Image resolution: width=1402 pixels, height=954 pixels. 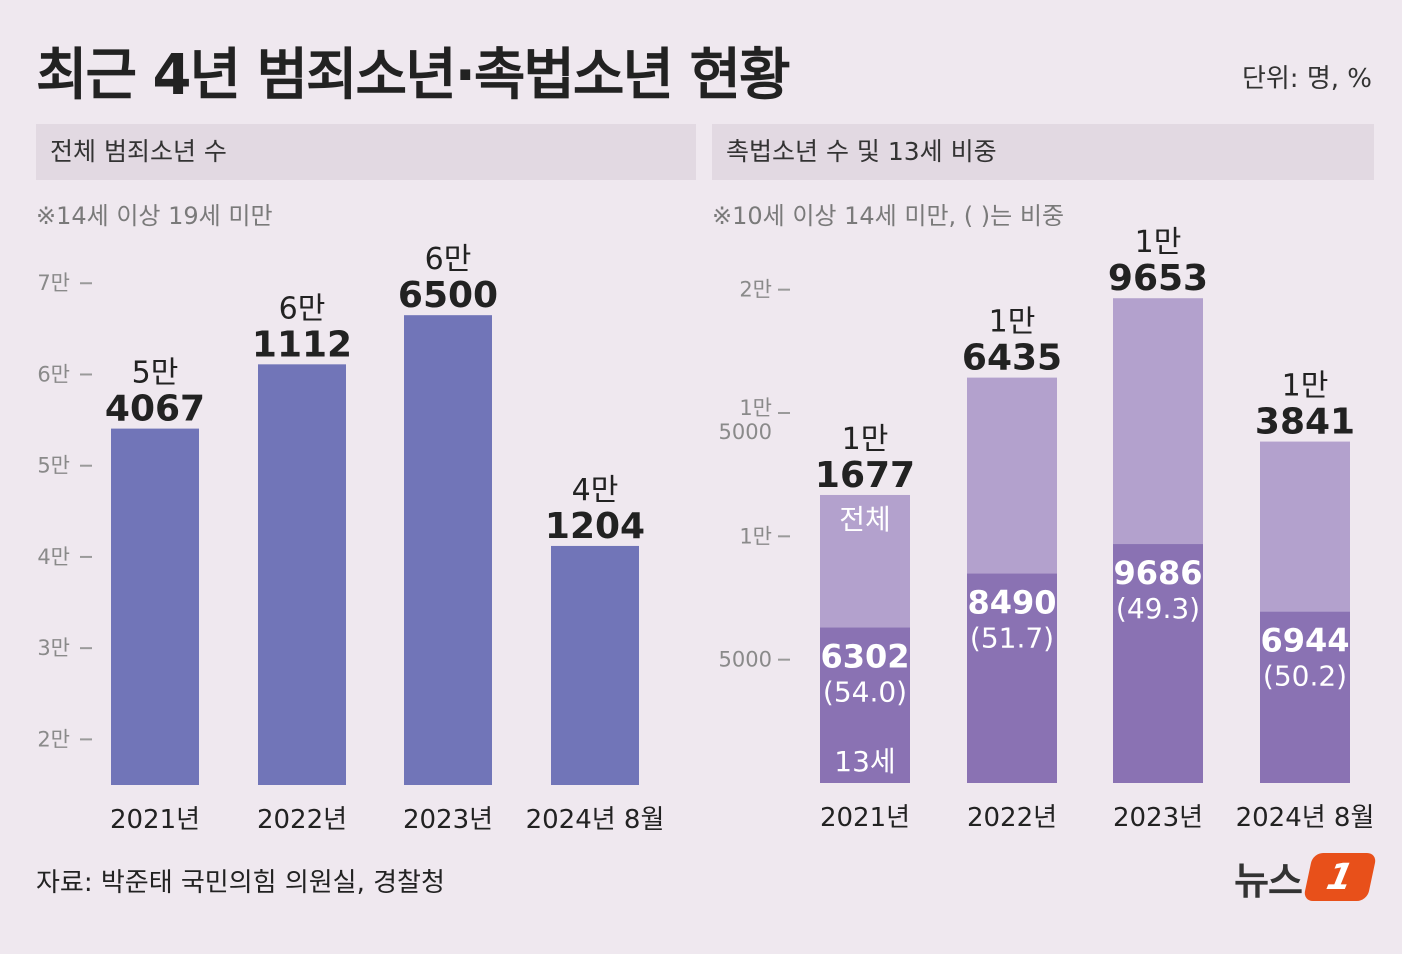 What do you see at coordinates (154, 216) in the screenshot?
I see `left-panel-note: ※14세 이상 19세 미만` at bounding box center [154, 216].